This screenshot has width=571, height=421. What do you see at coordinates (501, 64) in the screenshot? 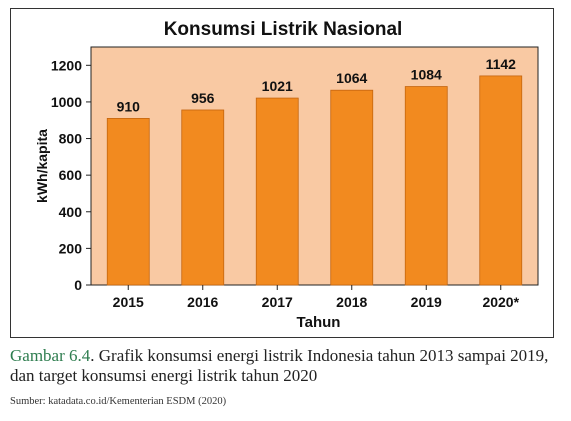
I see `data-label: 1142` at bounding box center [501, 64].